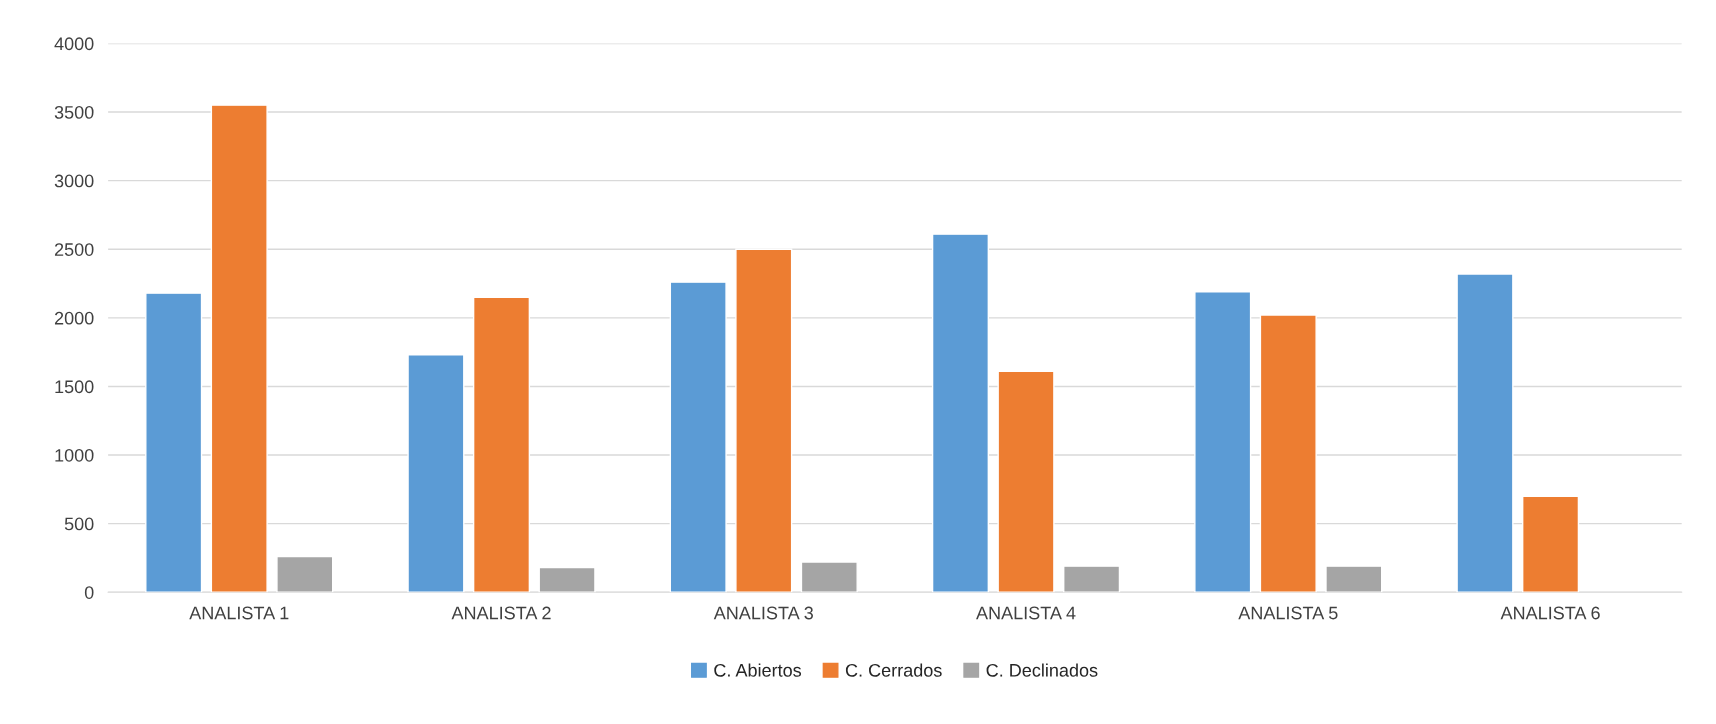 The width and height of the screenshot is (1716, 724). What do you see at coordinates (1042, 670) in the screenshot?
I see `legend-label: C. Declinados` at bounding box center [1042, 670].